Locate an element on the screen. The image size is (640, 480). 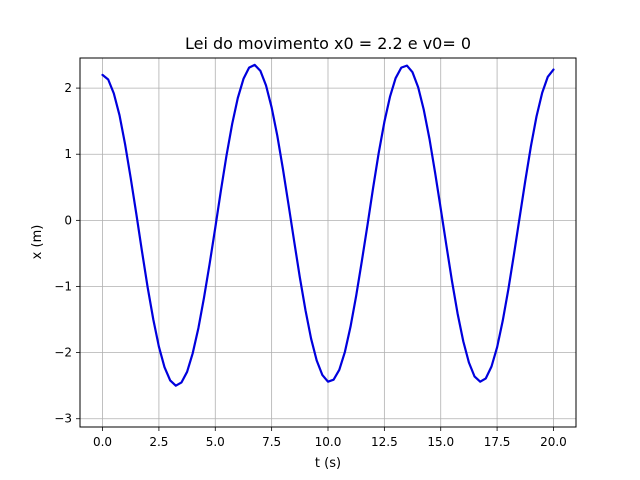
y-tick-label: 2 is located at coordinates (68, 88).